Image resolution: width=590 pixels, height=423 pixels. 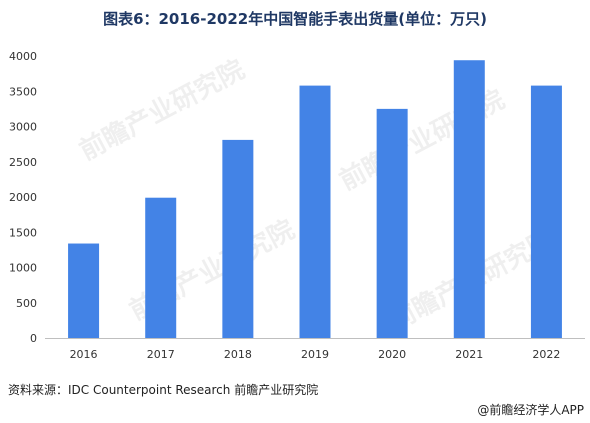 What do you see at coordinates (23, 91) in the screenshot?
I see `y-tick-label: 3500` at bounding box center [23, 91].